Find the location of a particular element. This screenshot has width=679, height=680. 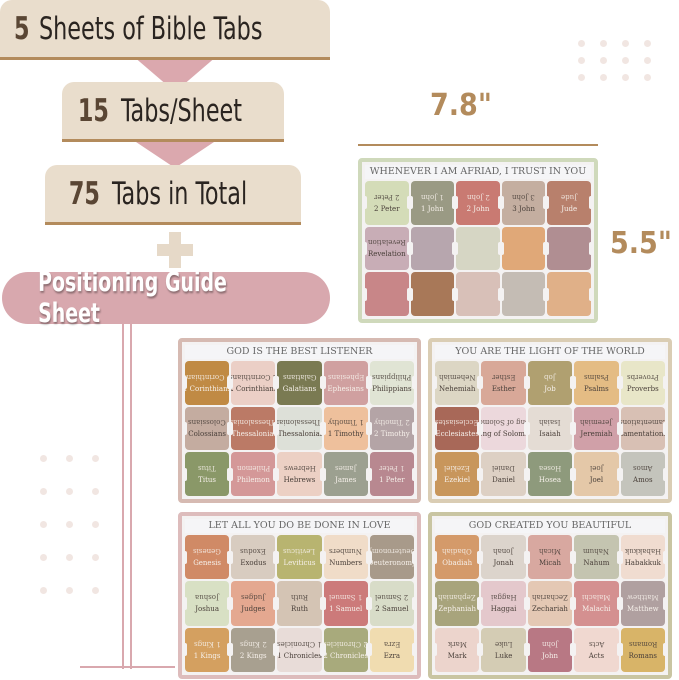

bible-tab: 1 Peter 1 Peter is located at coordinates (391, 474).